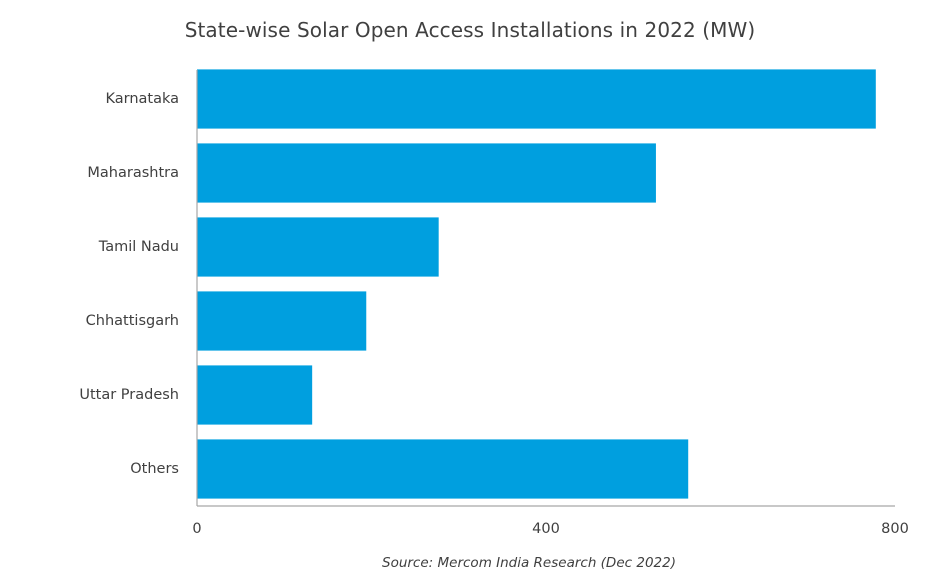 The image size is (940, 585). What do you see at coordinates (536, 99) in the screenshot?
I see `bar-karnataka` at bounding box center [536, 99].